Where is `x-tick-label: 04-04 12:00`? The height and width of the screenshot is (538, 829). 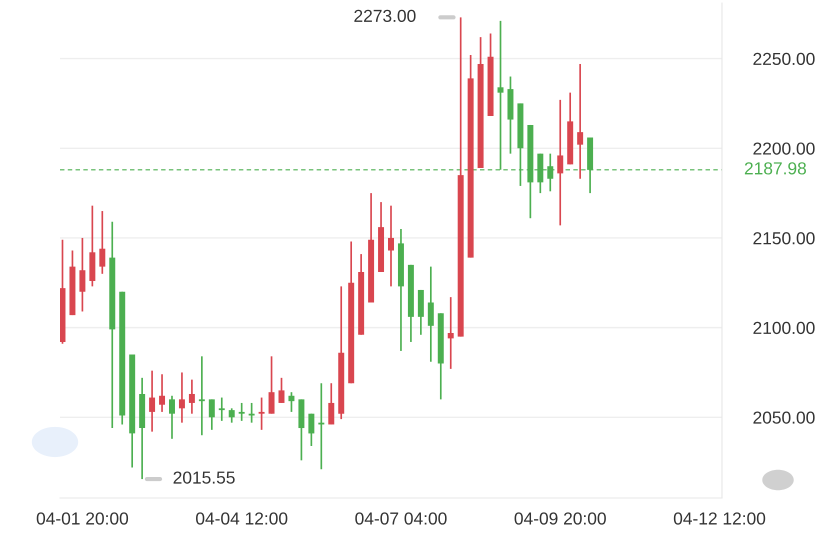 x-tick-label: 04-04 12:00 is located at coordinates (242, 518).